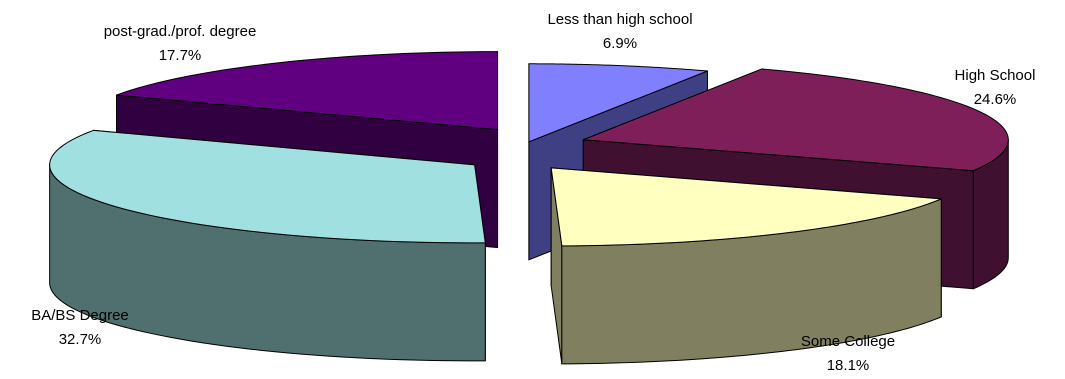 The width and height of the screenshot is (1065, 379). What do you see at coordinates (619, 19) in the screenshot?
I see `slice-label: Less than high school` at bounding box center [619, 19].